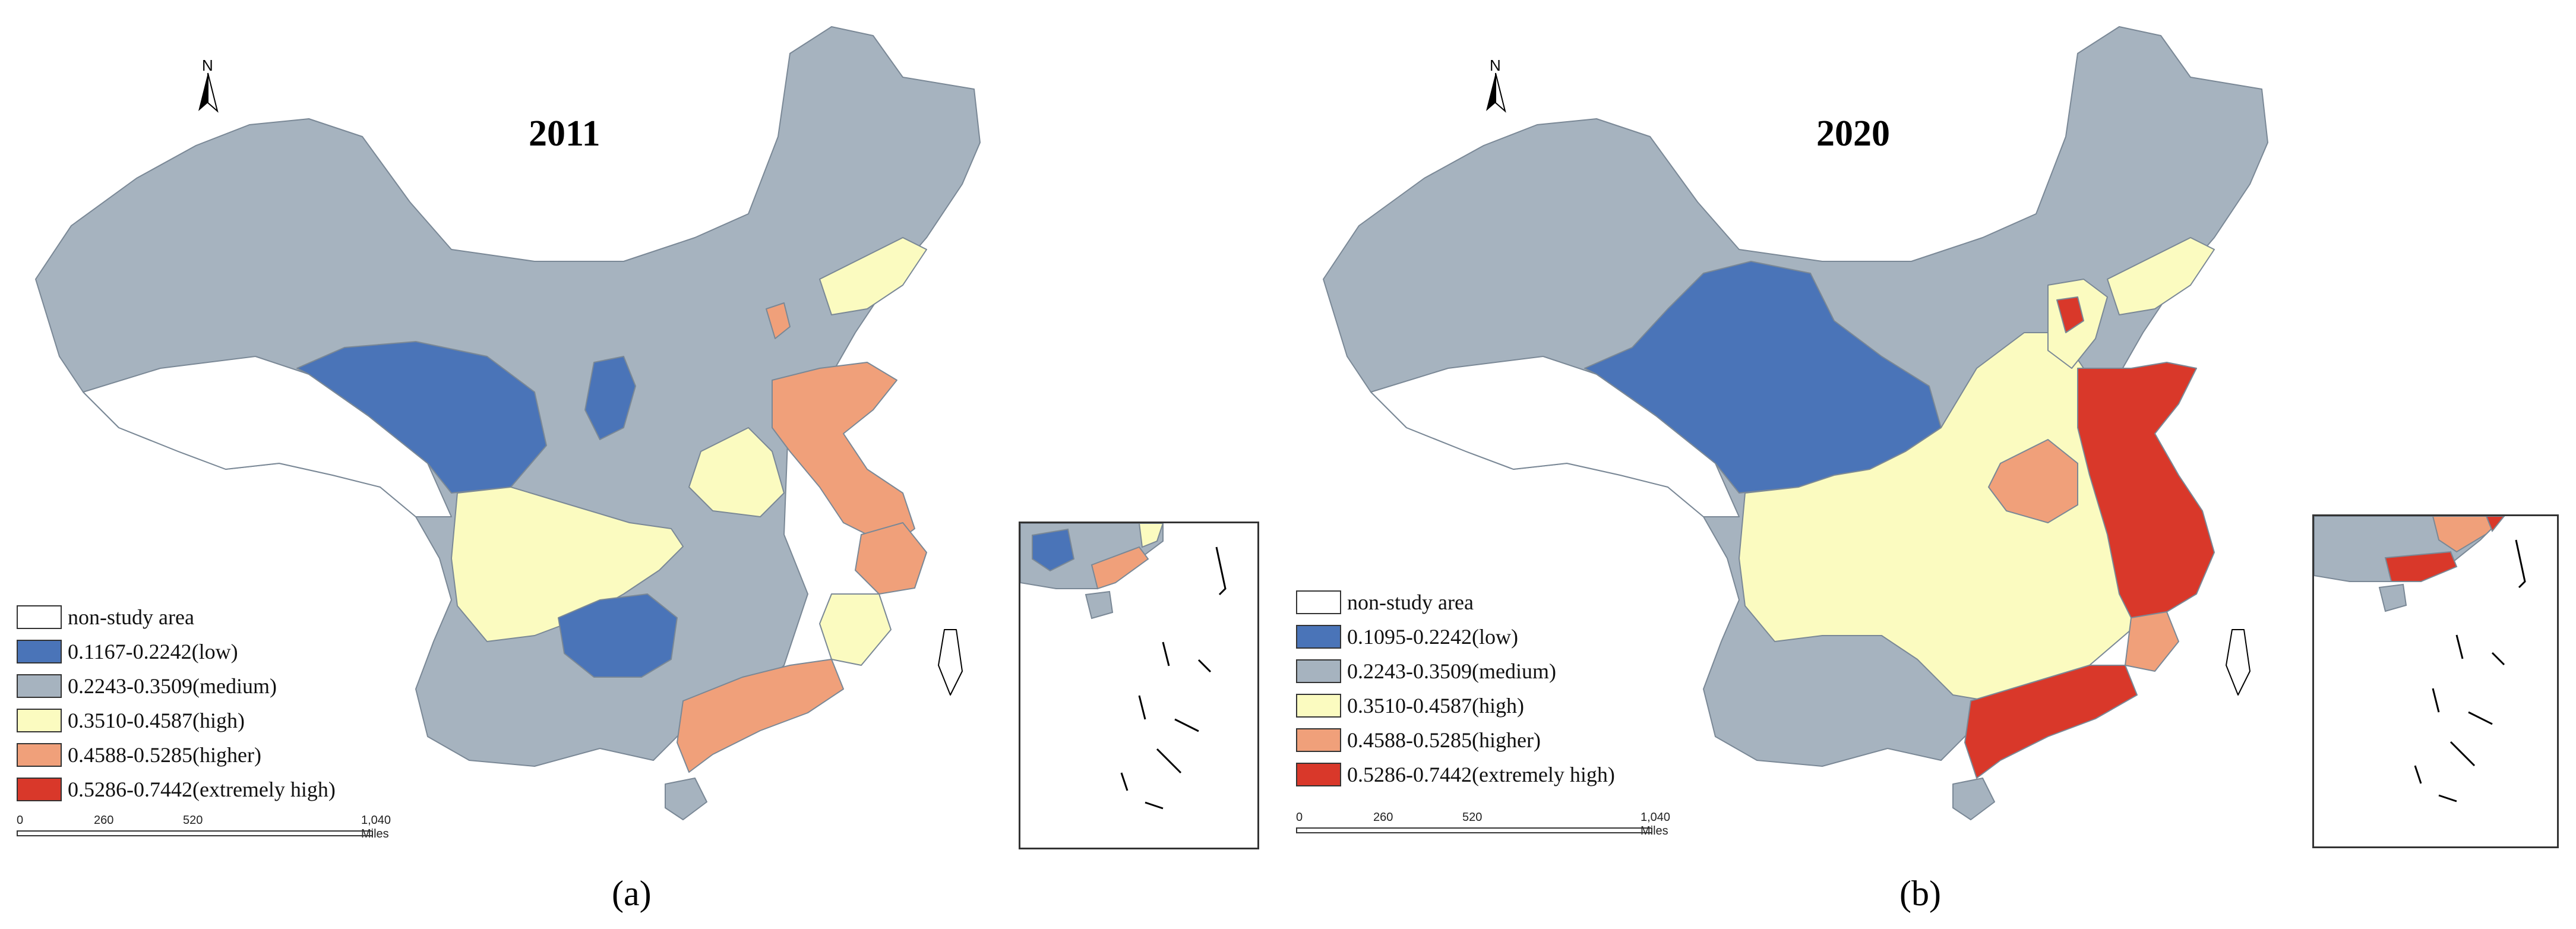  Describe the element at coordinates (1853, 133) in the screenshot. I see `map-title-year: 2020` at that location.